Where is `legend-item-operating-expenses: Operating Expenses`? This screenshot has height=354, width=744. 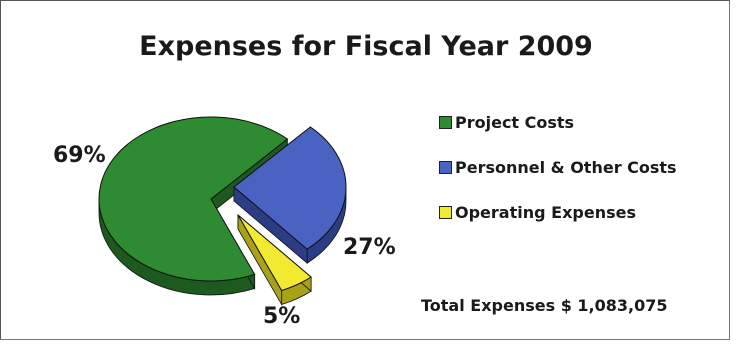
legend-item-operating-expenses: Operating Expenses is located at coordinates (558, 212).